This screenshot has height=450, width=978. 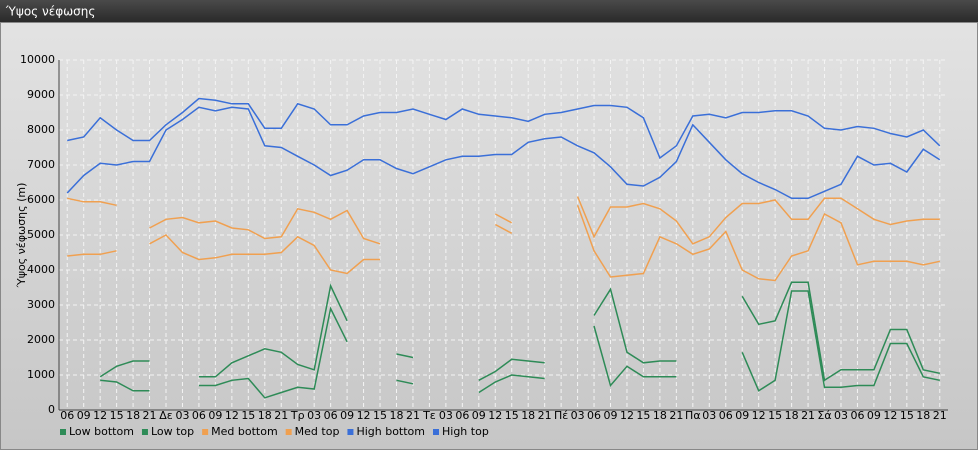 What do you see at coordinates (297, 415) in the screenshot?
I see `x-tick-label: Τρ` at bounding box center [297, 415].